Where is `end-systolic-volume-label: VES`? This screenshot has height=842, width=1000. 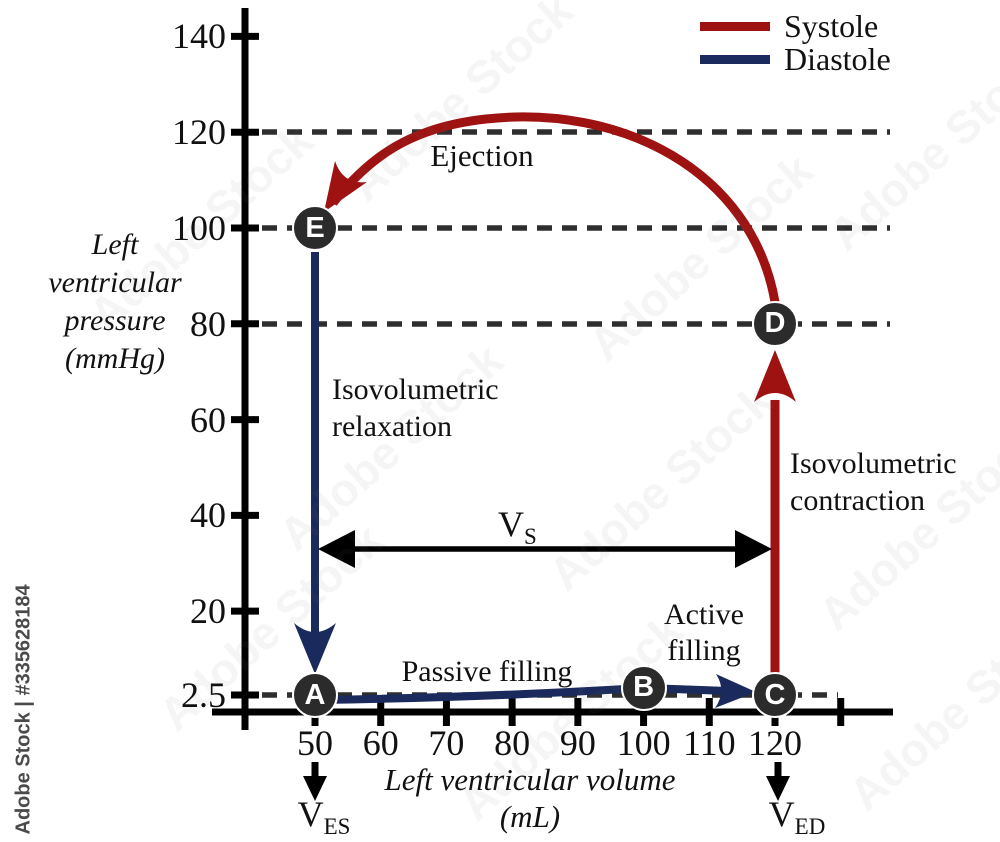
end-systolic-volume-label: VES is located at coordinates (324, 817).